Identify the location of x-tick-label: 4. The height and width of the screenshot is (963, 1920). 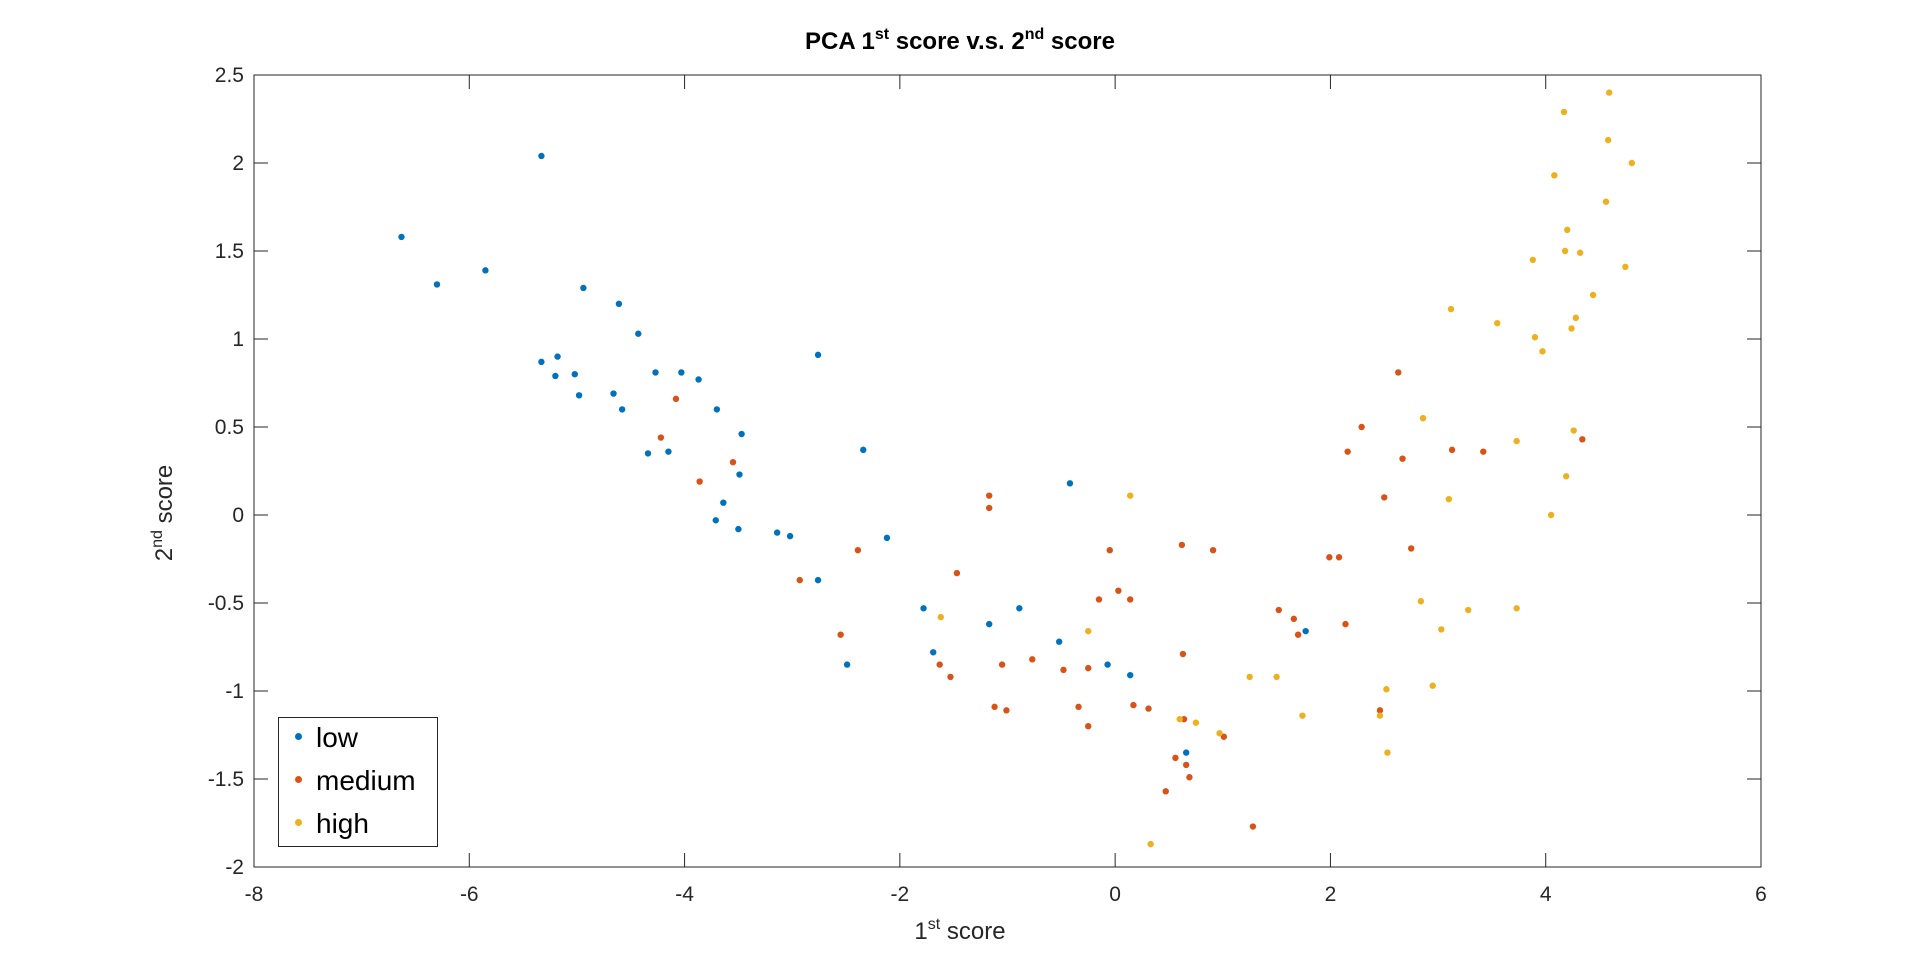
(1546, 894).